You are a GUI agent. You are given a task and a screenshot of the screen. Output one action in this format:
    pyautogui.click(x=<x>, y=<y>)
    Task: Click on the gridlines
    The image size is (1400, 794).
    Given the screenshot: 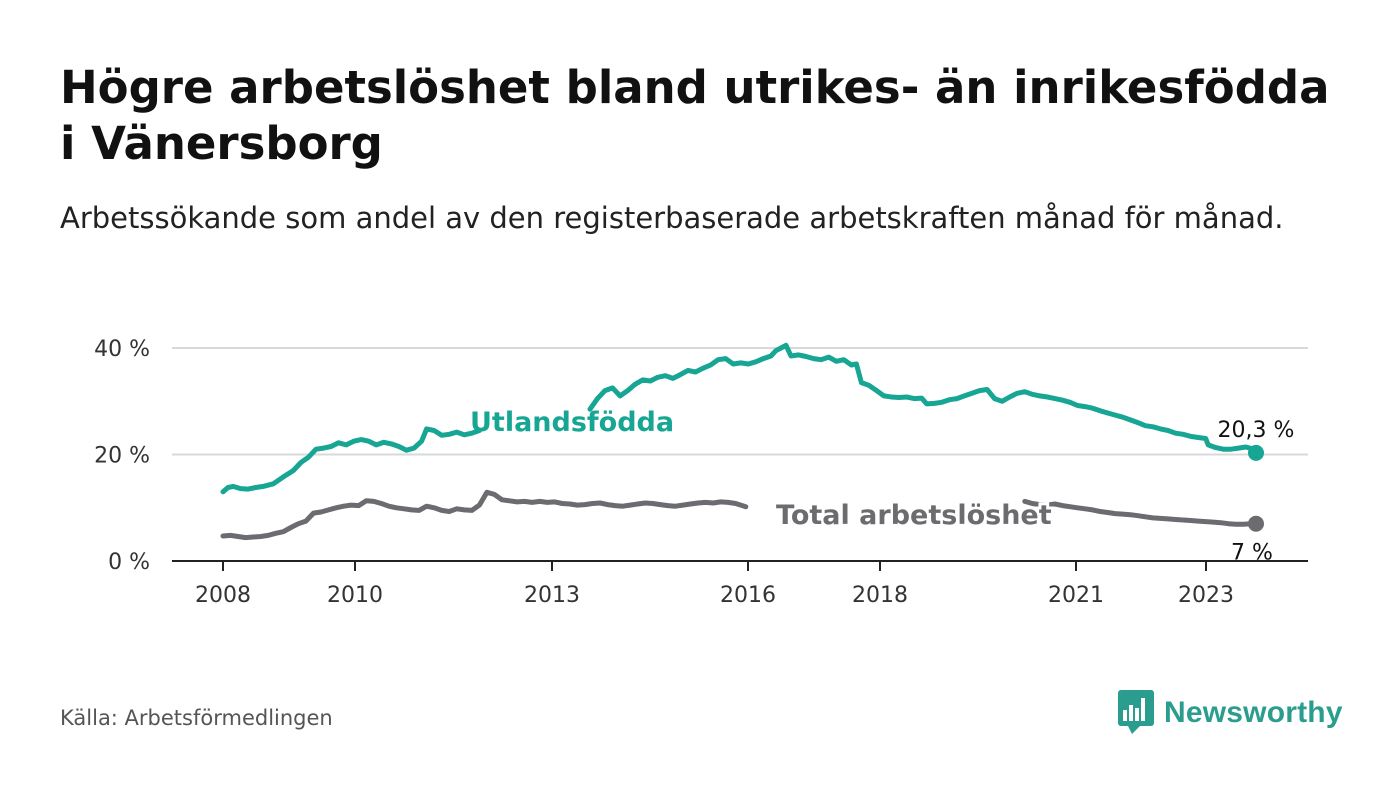 What is the action you would take?
    pyautogui.click(x=740, y=401)
    